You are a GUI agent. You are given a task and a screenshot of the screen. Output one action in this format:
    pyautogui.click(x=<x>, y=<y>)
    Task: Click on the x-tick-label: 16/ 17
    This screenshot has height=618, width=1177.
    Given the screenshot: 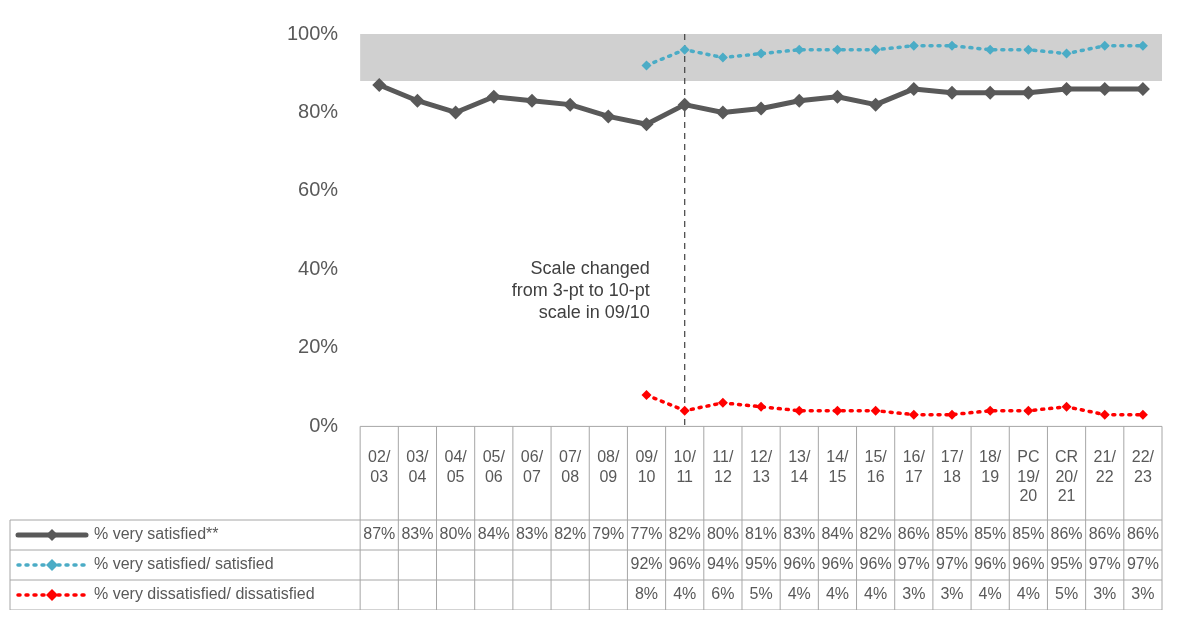 What is the action you would take?
    pyautogui.click(x=914, y=466)
    